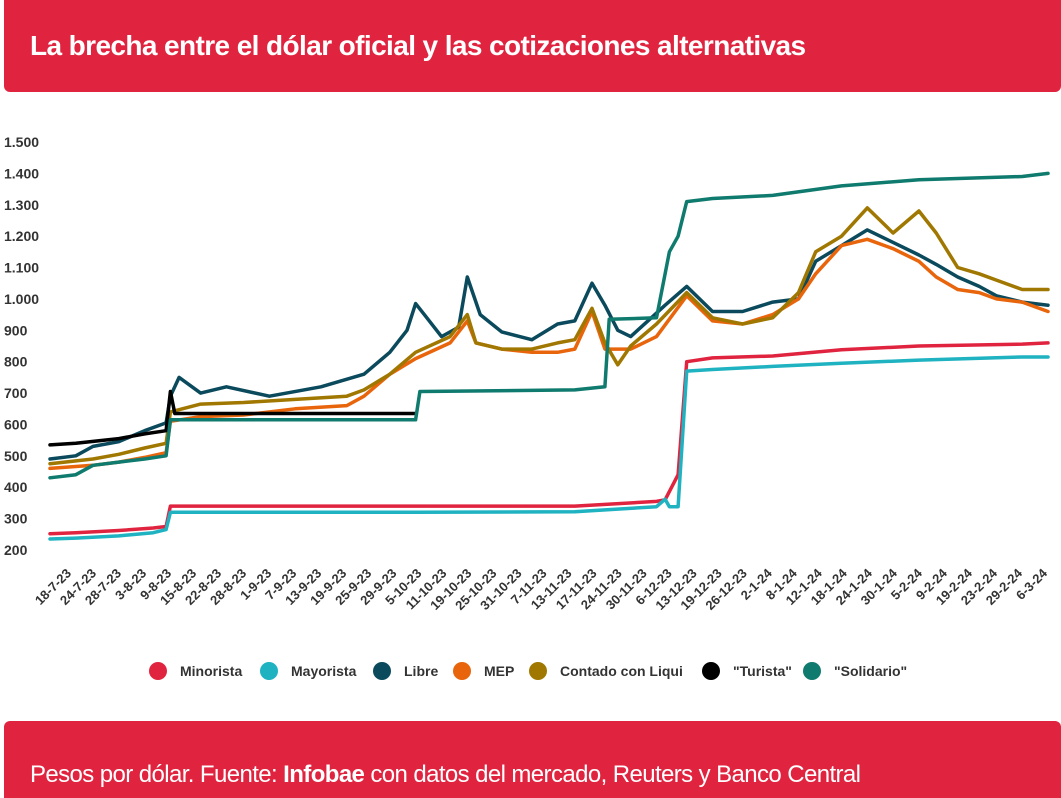  I want to click on legend-label-turista: "Turista", so click(762, 671).